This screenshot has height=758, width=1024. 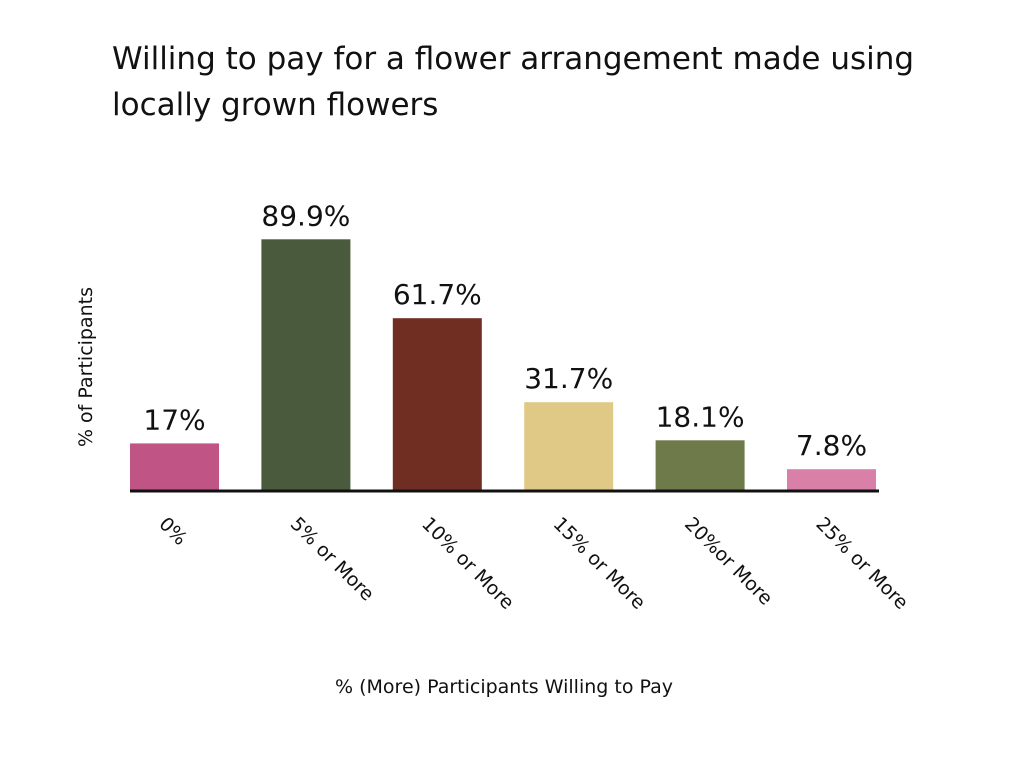 I want to click on x-tick-label-2: 10% or More, so click(x=467, y=563).